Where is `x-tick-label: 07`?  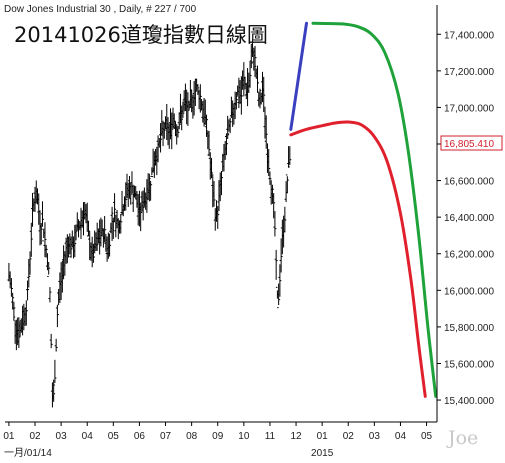 x-tick-label: 07 is located at coordinates (166, 436).